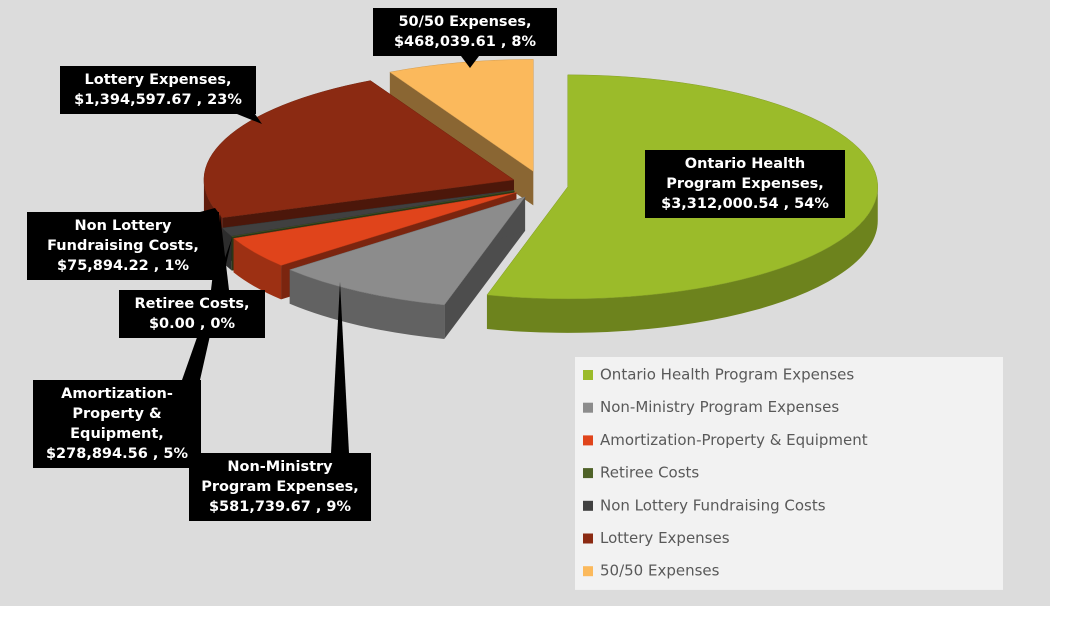 This screenshot has height=621, width=1066. Describe the element at coordinates (745, 164) in the screenshot. I see `data-label: Ontario Health` at that location.